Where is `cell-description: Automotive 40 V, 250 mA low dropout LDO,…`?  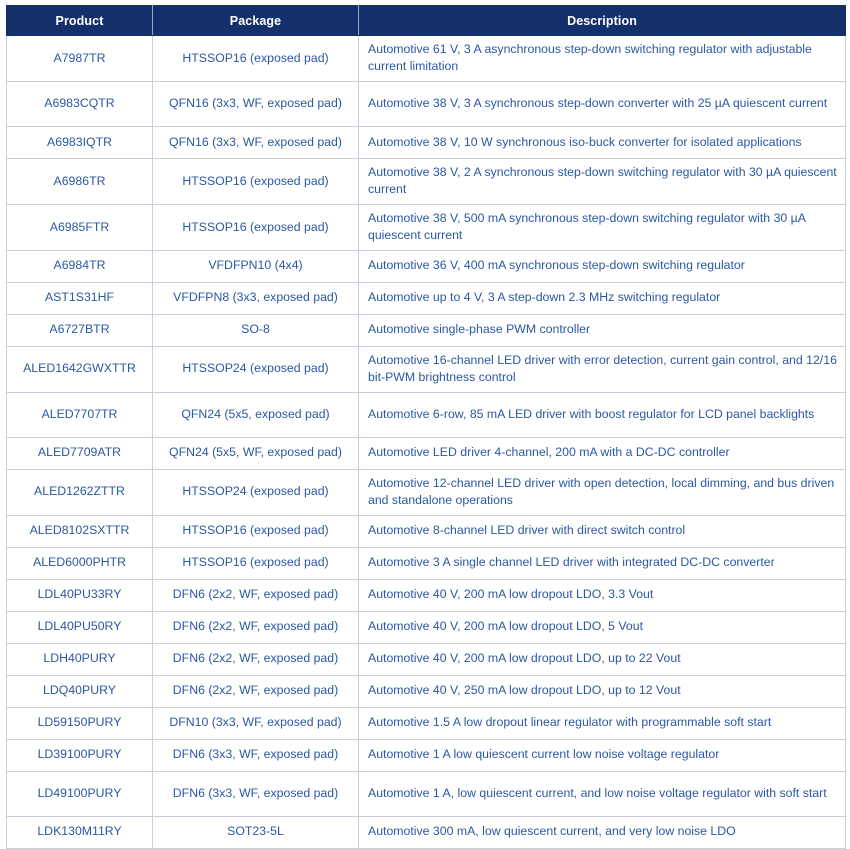 cell-description: Automotive 40 V, 250 mA low dropout LDO,… is located at coordinates (602, 691).